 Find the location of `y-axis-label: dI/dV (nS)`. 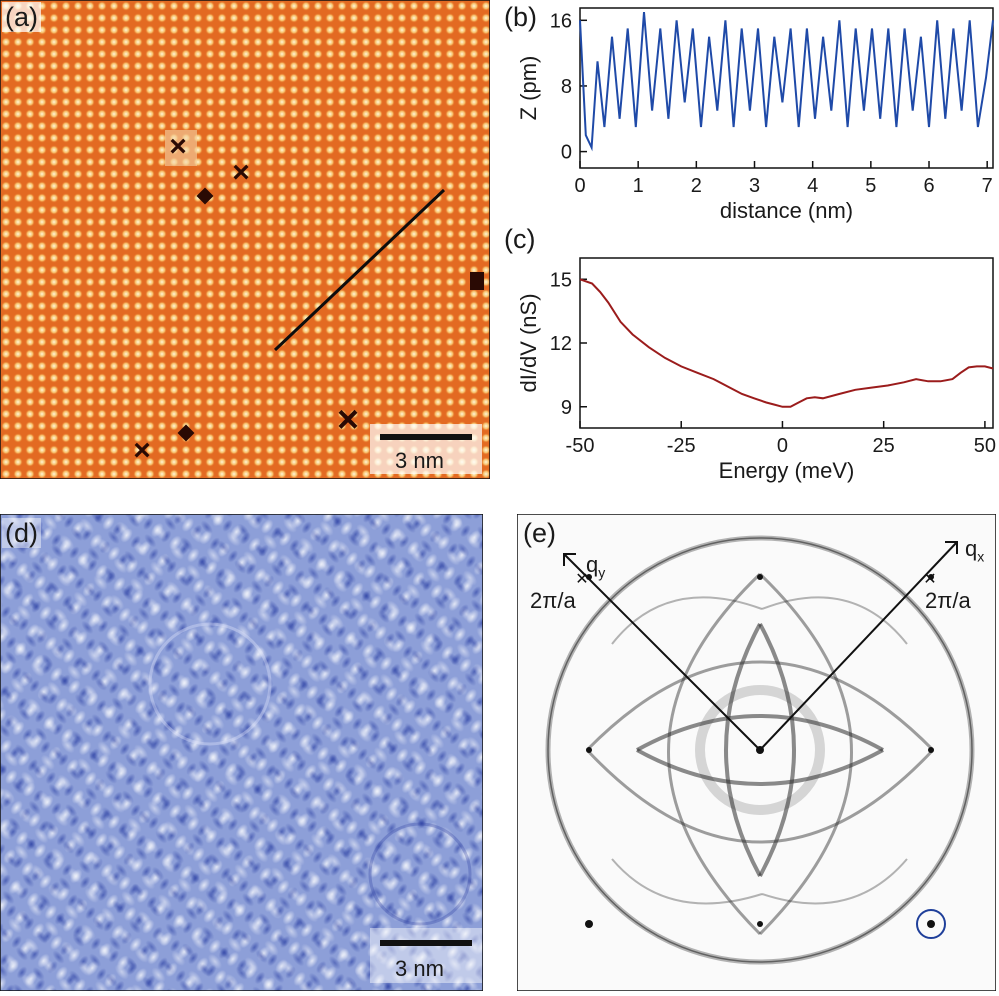

y-axis-label: dI/dV (nS) is located at coordinates (528, 342).